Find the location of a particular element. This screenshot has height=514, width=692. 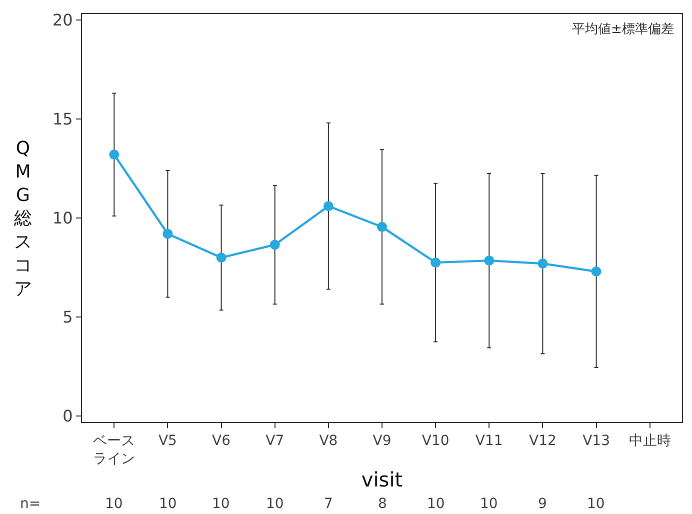

x-tick-label: V13 is located at coordinates (596, 440).